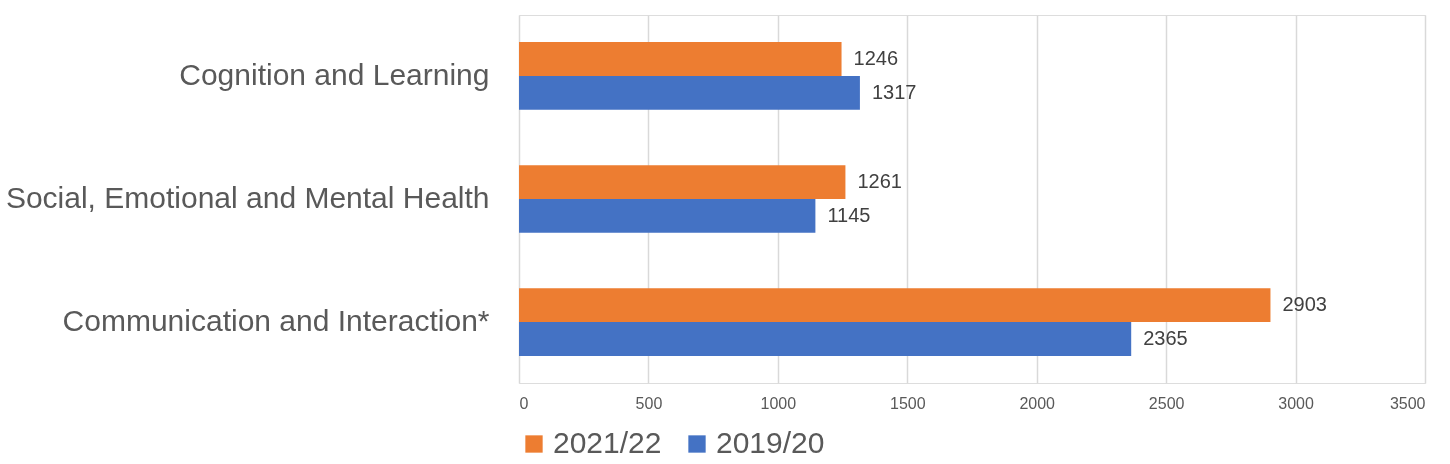 Image resolution: width=1450 pixels, height=464 pixels. I want to click on y-tick-label: Cognition and Learning, so click(334, 74).